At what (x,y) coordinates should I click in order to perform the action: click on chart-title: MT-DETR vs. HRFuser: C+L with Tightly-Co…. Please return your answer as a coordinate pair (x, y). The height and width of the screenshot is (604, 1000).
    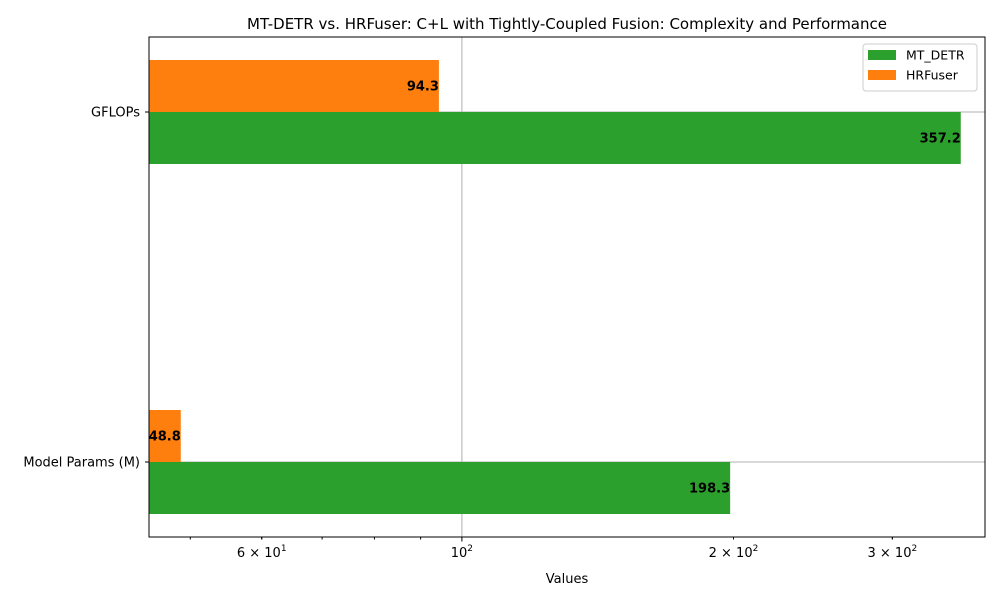
    Looking at the image, I should click on (567, 24).